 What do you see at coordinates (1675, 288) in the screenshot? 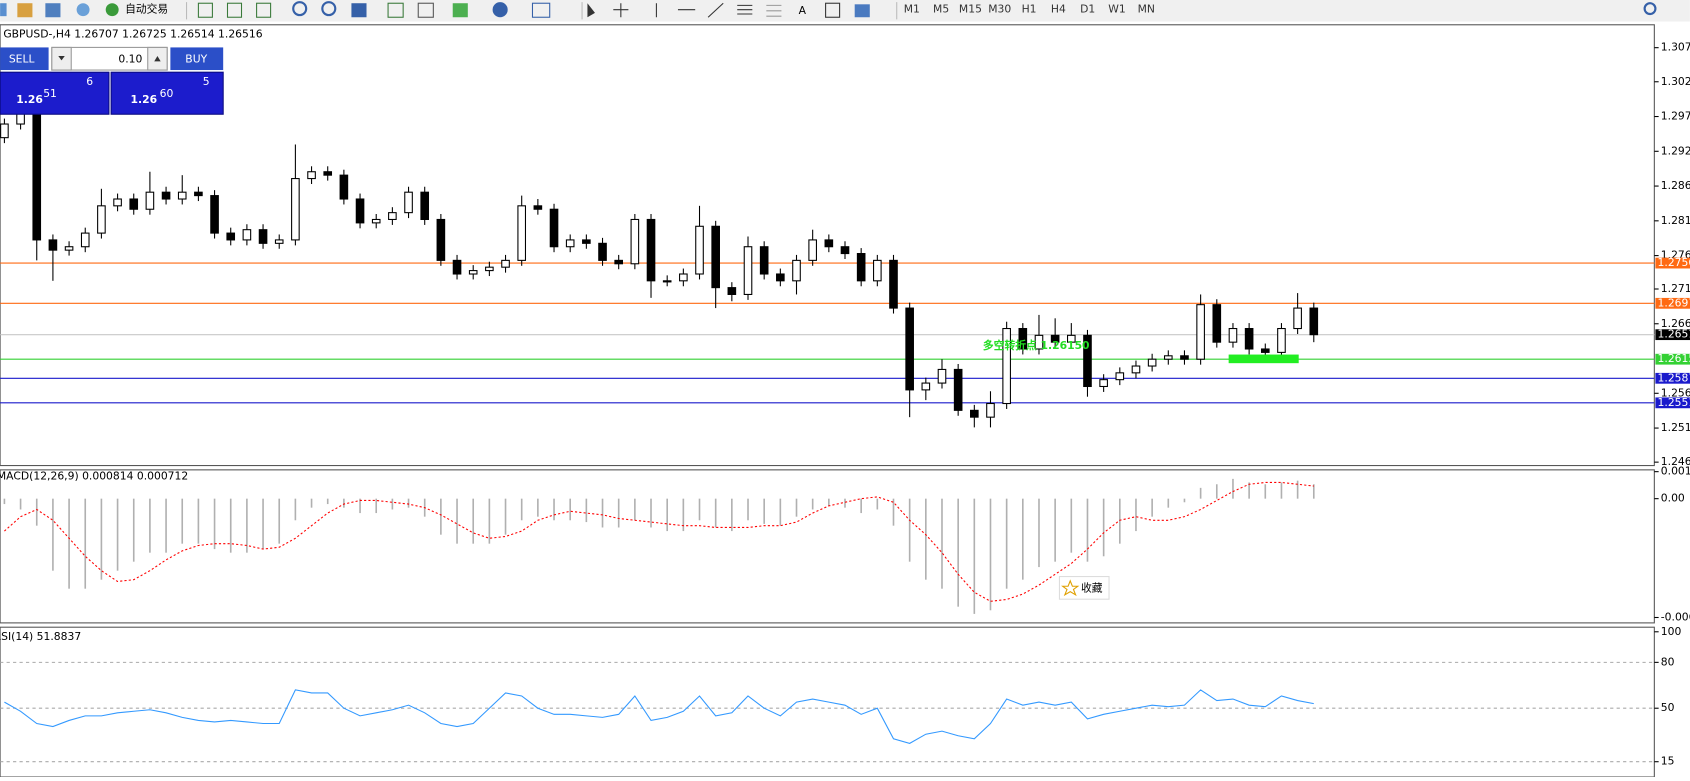
I see `y-tick-label: 1.2718` at bounding box center [1675, 288].